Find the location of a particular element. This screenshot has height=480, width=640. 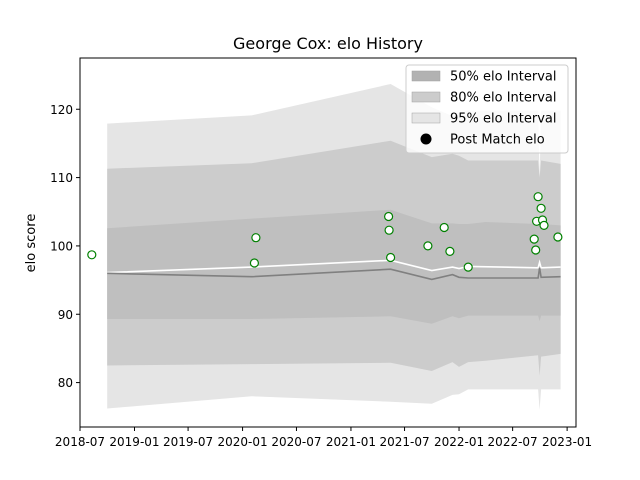

x-tick-label: 2022-01 is located at coordinates (459, 442).